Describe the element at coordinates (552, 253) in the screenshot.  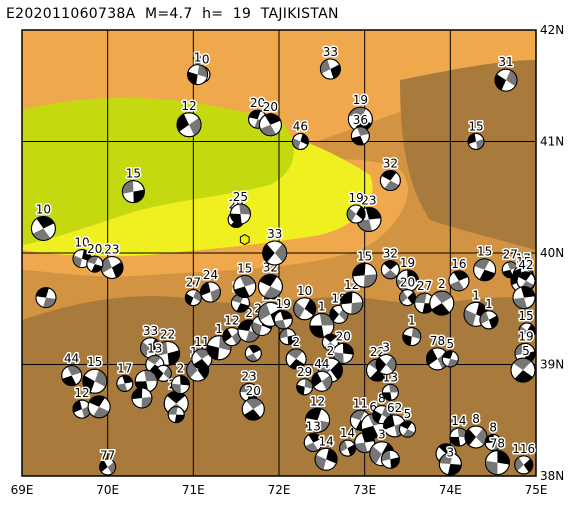
I see `latitude-label: 40N` at that location.